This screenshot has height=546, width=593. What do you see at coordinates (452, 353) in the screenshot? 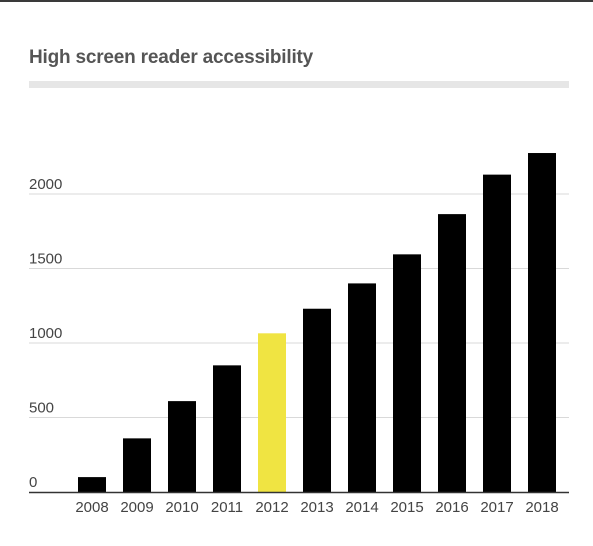
I see `bar-2016` at bounding box center [452, 353].